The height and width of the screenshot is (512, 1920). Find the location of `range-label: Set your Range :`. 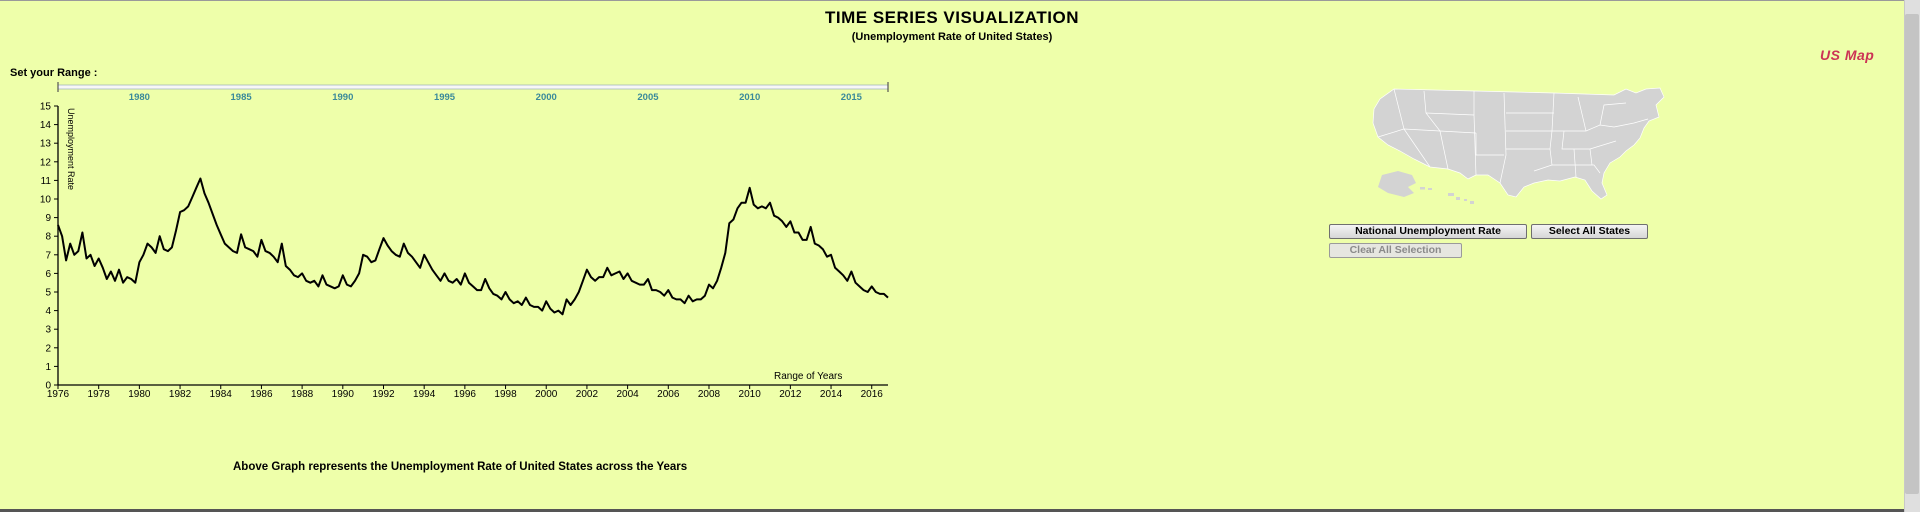

range-label: Set your Range : is located at coordinates (54, 73).